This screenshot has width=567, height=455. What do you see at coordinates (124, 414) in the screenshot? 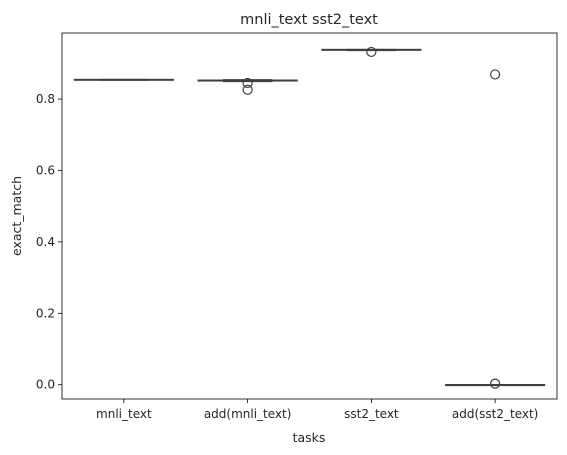
I see `x-tick-label: mnli_text` at bounding box center [124, 414].